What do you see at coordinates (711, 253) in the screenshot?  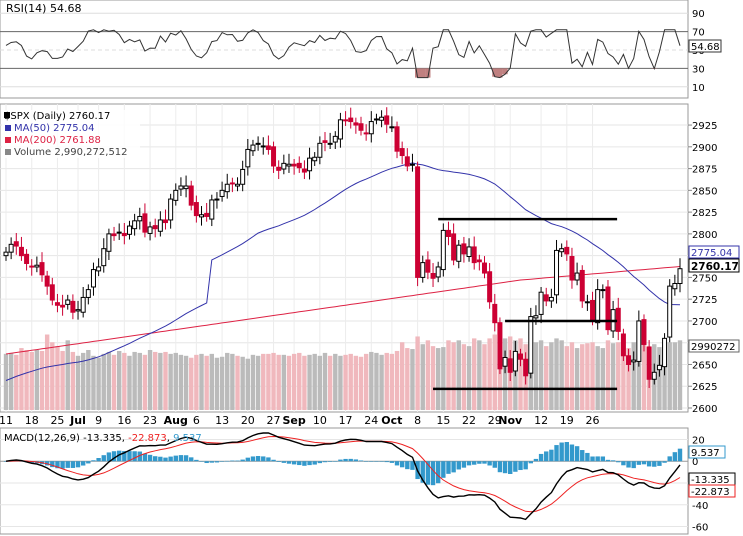 I see `ma50-tag: 2775.04` at bounding box center [711, 253].